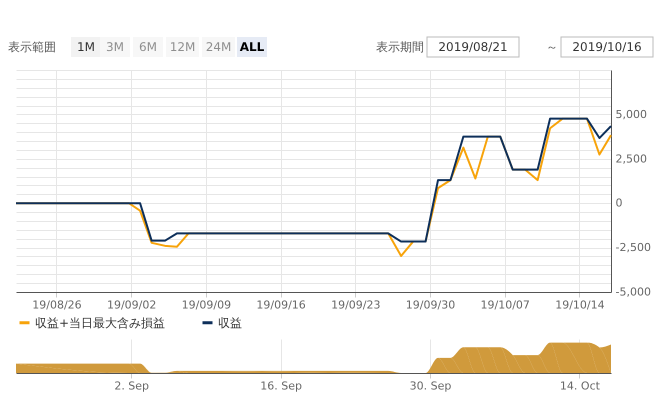 This screenshot has height=399, width=661. What do you see at coordinates (431, 386) in the screenshot?
I see `x-tick-label: 30. Sep` at bounding box center [431, 386].